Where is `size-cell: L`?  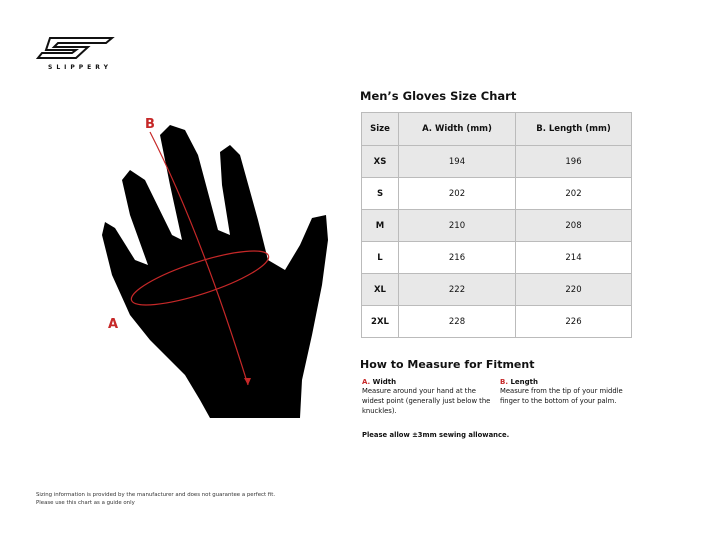 size-cell: L is located at coordinates (380, 257).